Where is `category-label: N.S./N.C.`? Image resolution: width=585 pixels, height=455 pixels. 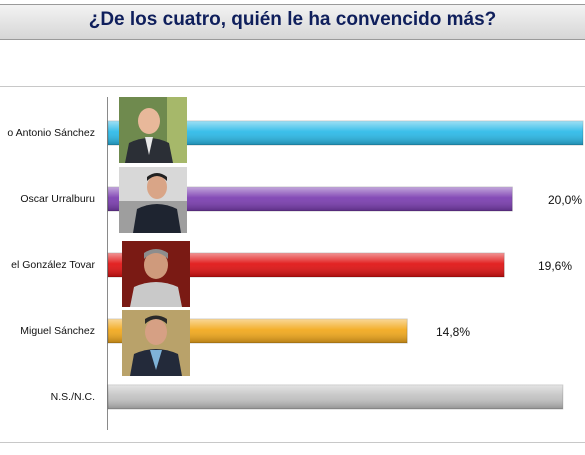 category-label: N.S./N.C. is located at coordinates (72, 397).